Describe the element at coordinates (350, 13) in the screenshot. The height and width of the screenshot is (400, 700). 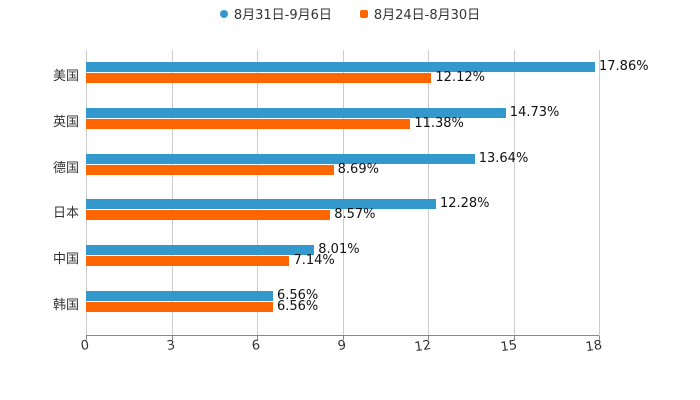
I see `chart-legend: 8月31日-9月6日 8月24日-8月30日` at that location.